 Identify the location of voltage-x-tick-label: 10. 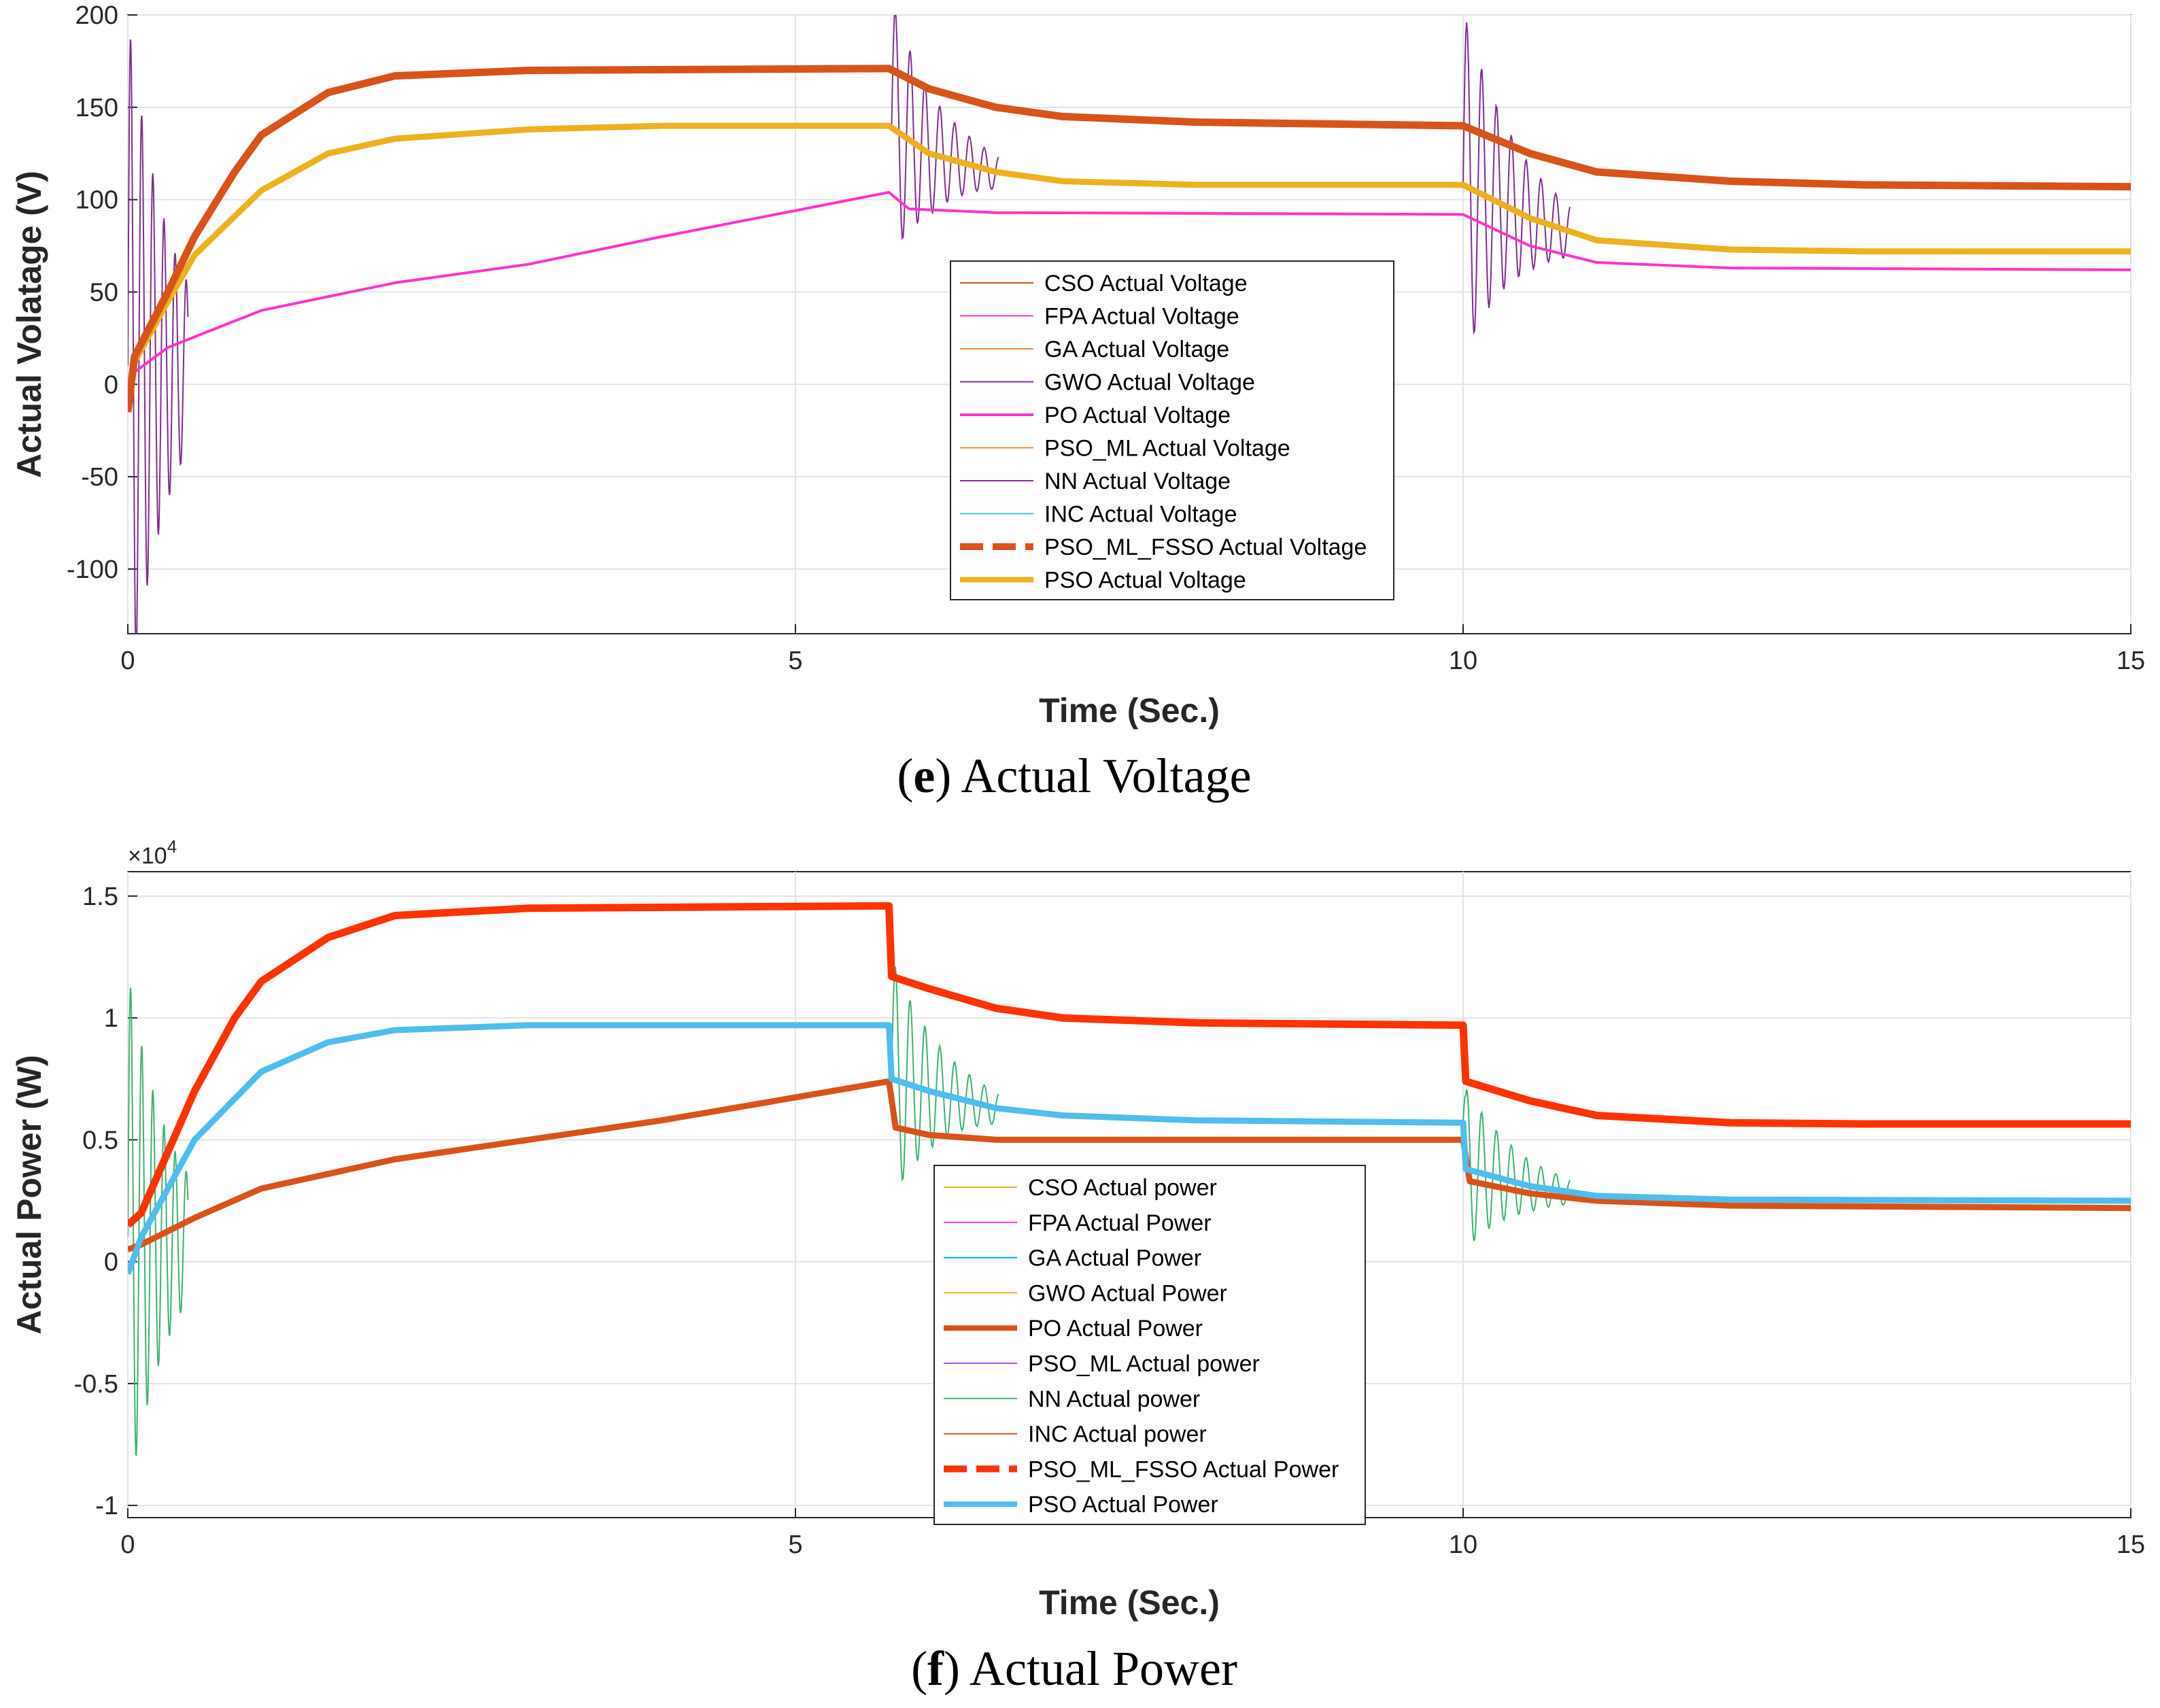
(1463, 661).